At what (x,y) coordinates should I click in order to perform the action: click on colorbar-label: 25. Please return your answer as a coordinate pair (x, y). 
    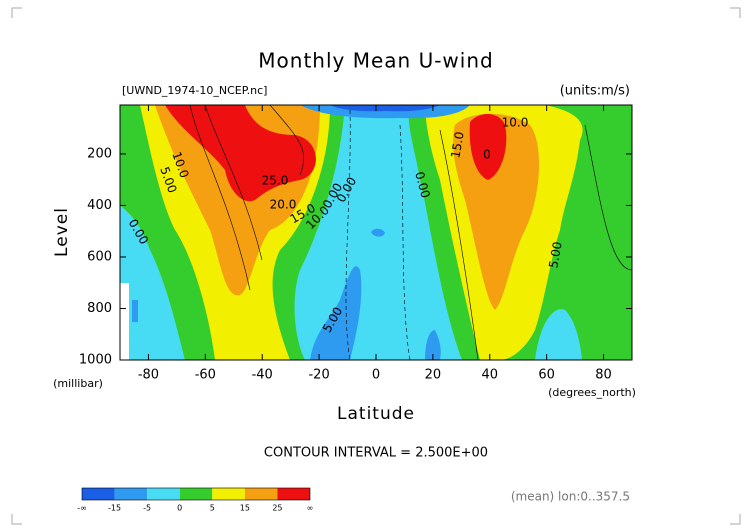
    Looking at the image, I should click on (277, 508).